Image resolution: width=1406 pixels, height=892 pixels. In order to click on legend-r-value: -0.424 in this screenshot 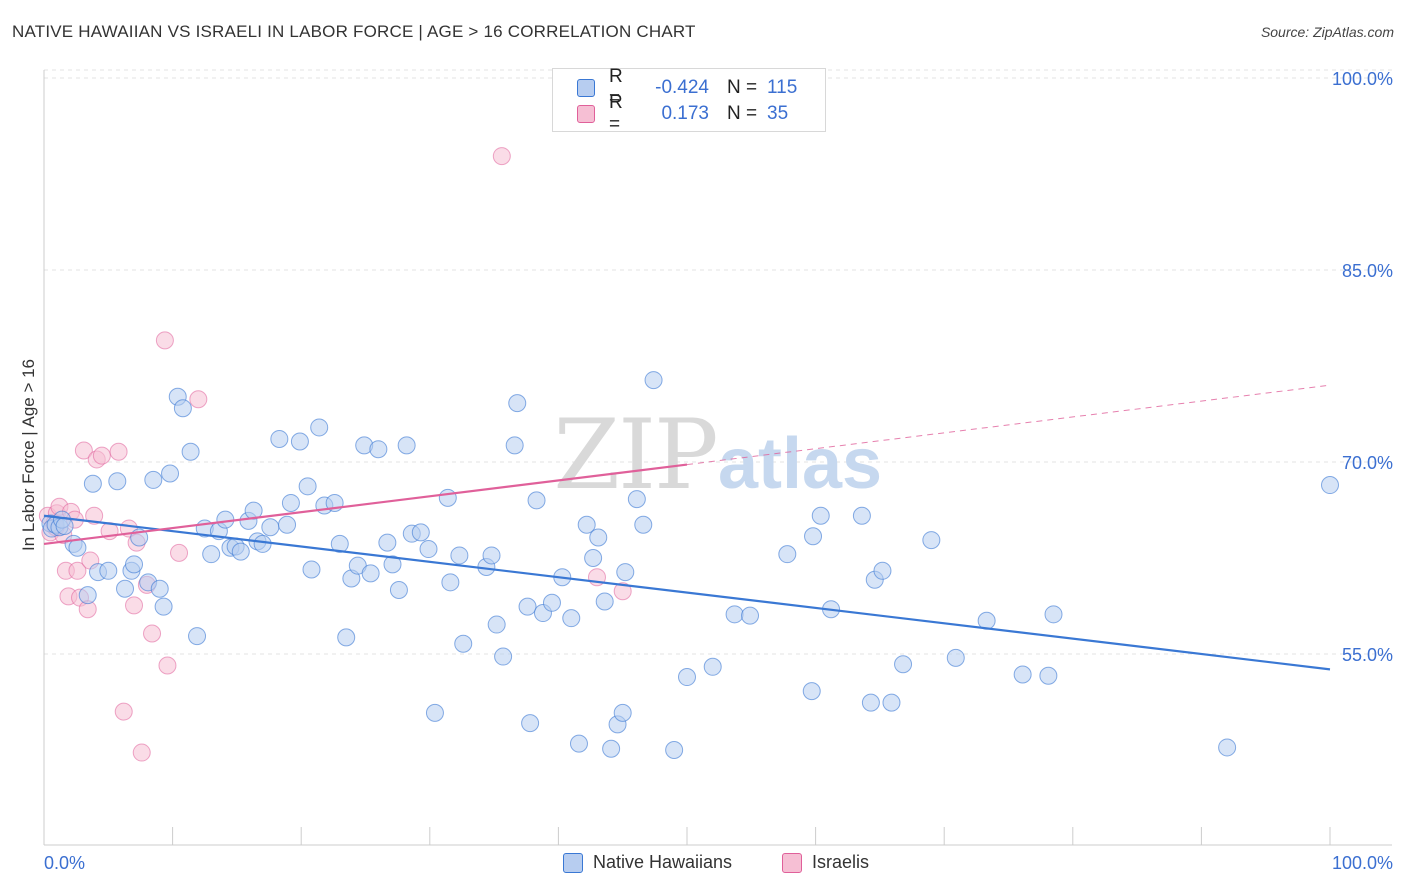, I will do `click(682, 87)`.